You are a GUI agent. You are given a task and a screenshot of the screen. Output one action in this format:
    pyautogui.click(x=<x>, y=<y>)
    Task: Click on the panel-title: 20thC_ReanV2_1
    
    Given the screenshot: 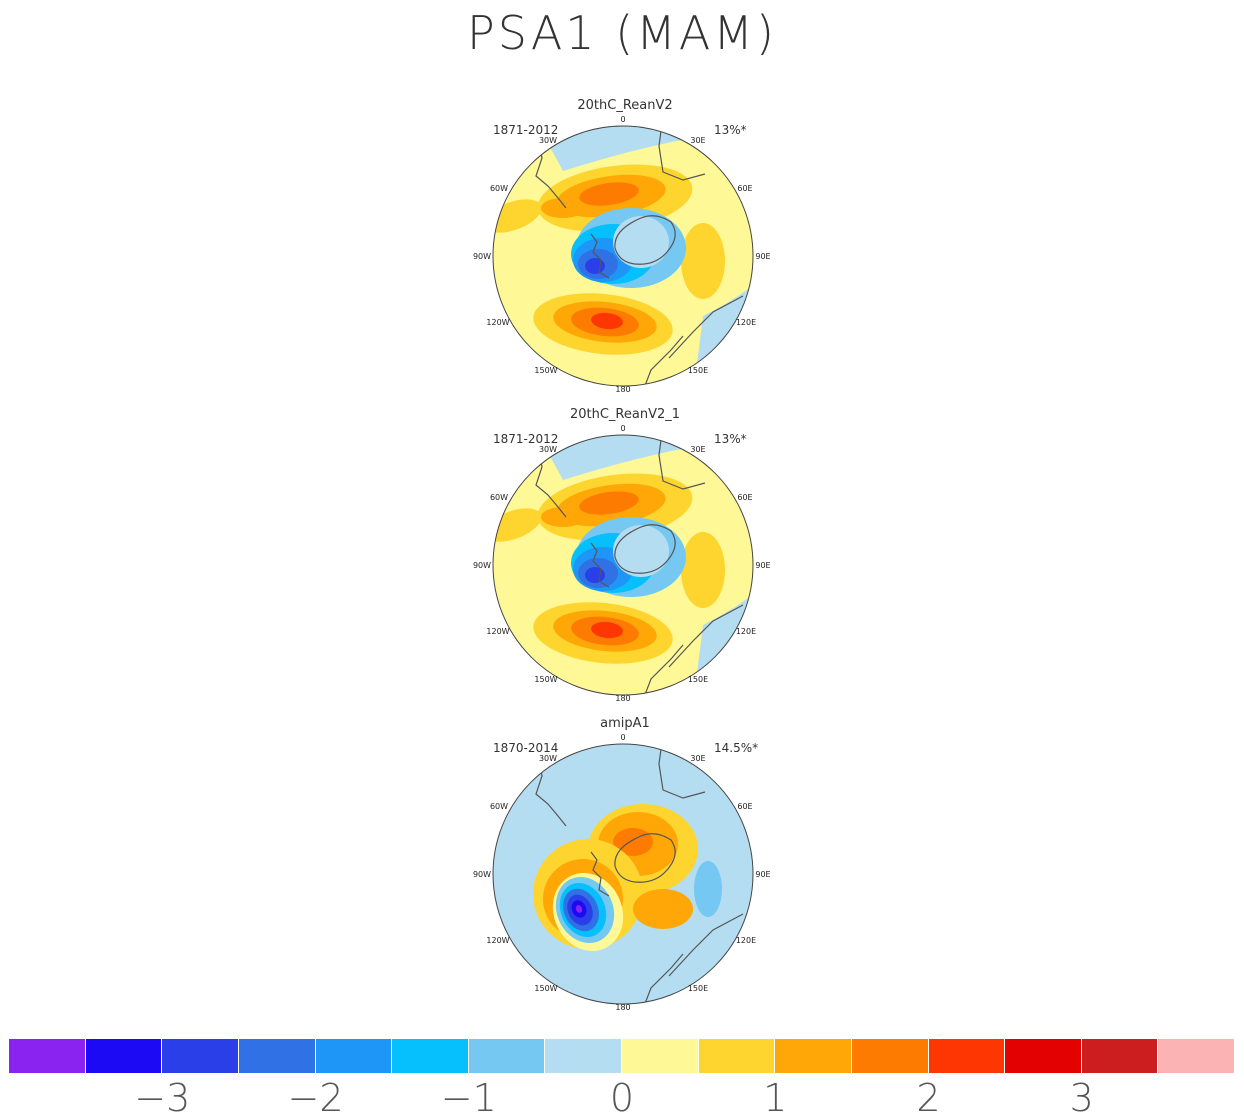 What is the action you would take?
    pyautogui.click(x=625, y=414)
    